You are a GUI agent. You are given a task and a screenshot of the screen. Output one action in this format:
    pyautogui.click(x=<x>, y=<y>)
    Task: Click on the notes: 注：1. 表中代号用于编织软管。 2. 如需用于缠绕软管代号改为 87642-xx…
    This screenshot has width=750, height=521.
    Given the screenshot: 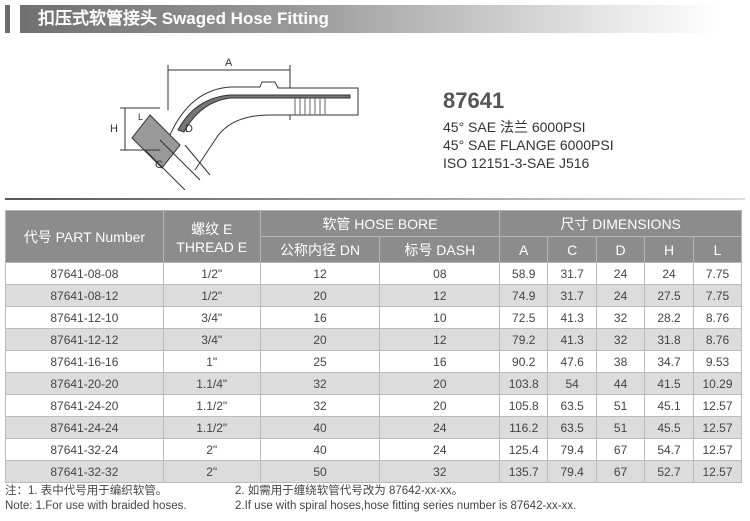 What is the action you would take?
    pyautogui.click(x=290, y=499)
    